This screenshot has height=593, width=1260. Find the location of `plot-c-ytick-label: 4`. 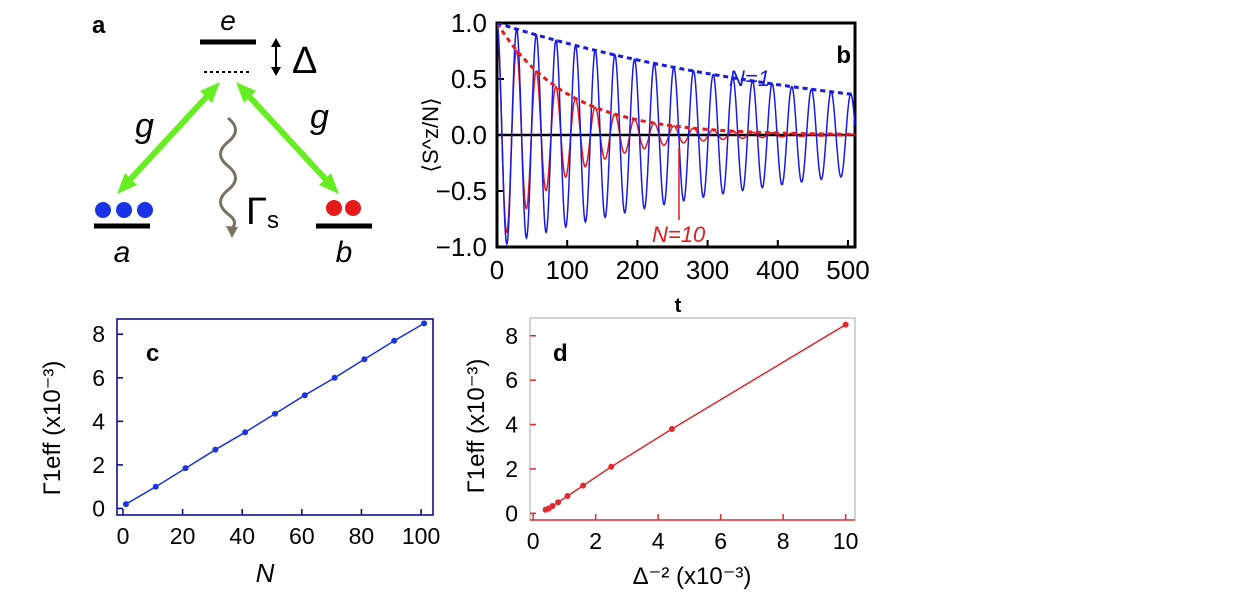

plot-c-ytick-label: 4 is located at coordinates (98, 421).